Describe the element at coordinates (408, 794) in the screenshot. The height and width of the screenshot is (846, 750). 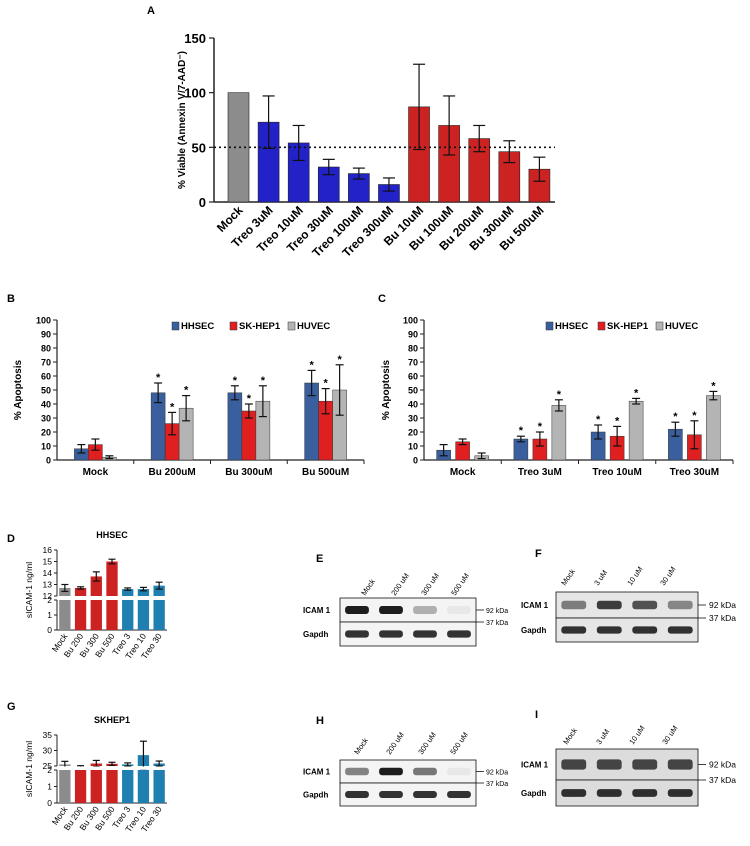
I see `blot-membrane-gapdh` at that location.